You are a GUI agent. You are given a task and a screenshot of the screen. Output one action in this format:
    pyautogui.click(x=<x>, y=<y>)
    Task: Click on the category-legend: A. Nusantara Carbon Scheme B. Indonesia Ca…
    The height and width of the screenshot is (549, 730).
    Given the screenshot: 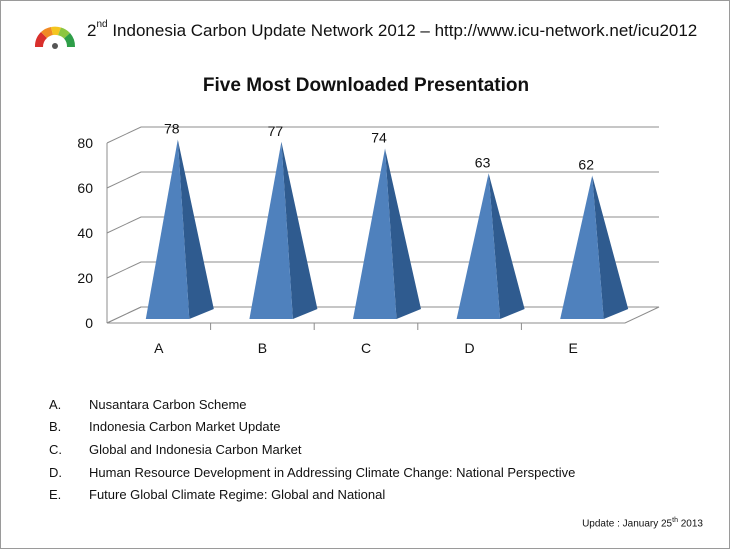 What is the action you would take?
    pyautogui.click(x=312, y=449)
    